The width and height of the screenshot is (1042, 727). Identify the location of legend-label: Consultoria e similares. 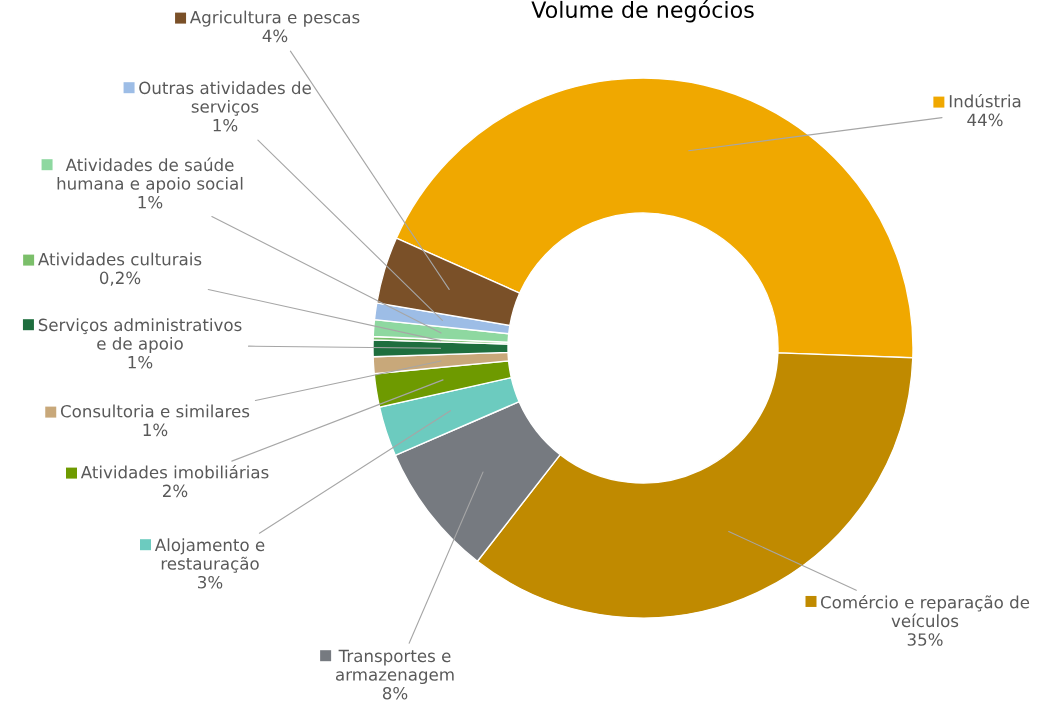
(155, 411).